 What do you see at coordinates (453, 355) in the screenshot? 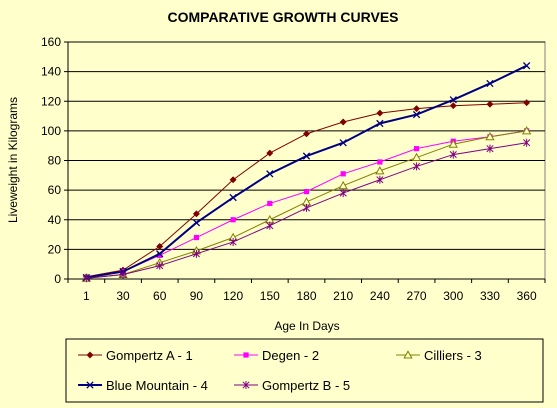
I see `legend-label: Cilliers - 3` at bounding box center [453, 355].